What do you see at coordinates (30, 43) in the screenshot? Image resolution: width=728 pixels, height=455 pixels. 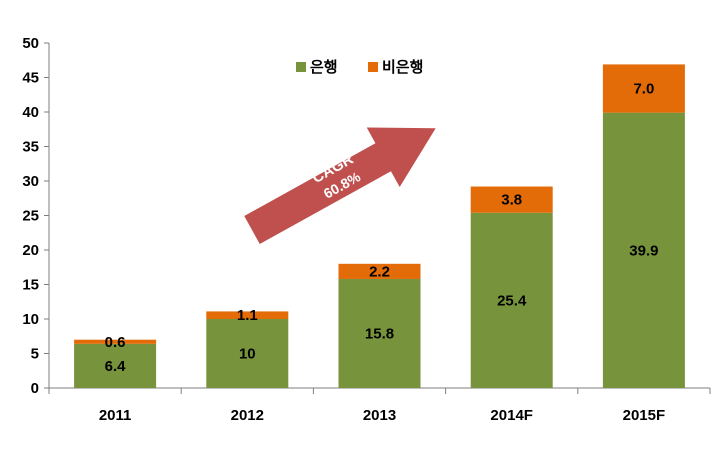 I see `y-tick-label: 50` at bounding box center [30, 43].